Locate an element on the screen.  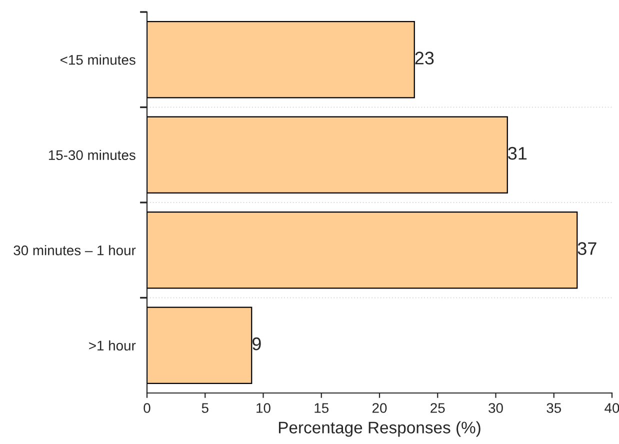
x-tick-label: 25 is located at coordinates (437, 408).